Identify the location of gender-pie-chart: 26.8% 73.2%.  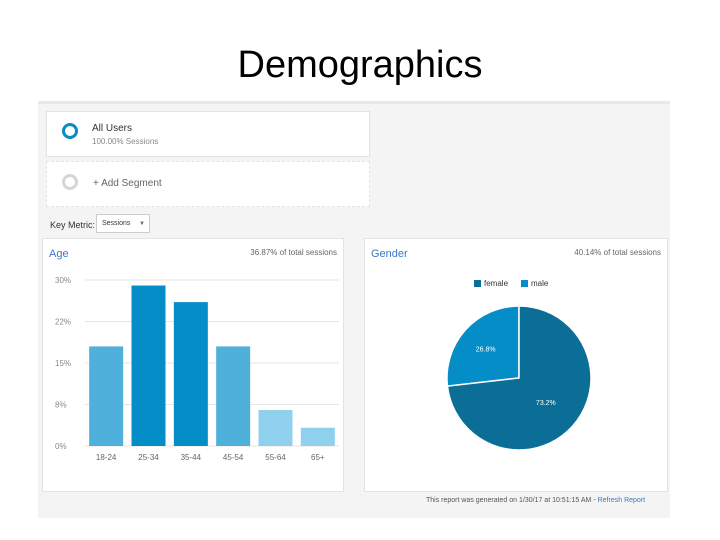
(519, 378).